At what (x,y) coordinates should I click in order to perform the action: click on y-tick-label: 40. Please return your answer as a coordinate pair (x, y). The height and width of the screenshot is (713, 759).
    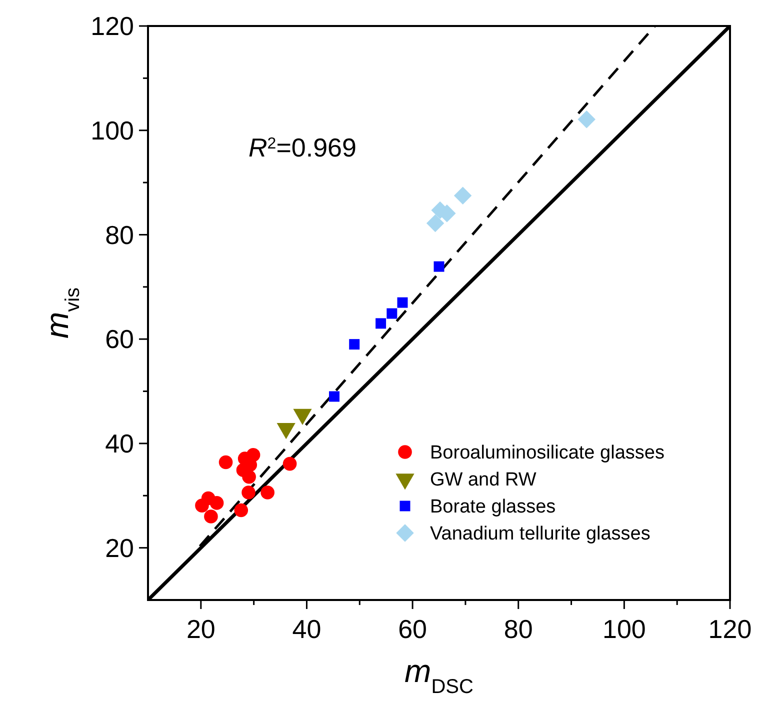
    Looking at the image, I should click on (119, 443).